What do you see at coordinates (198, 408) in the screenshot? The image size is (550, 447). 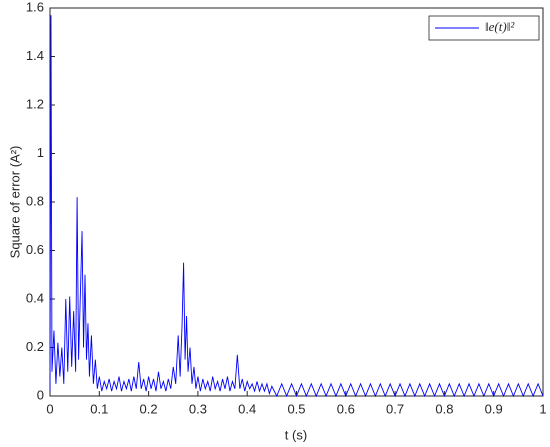 I see `x-tick-label: 0.3` at bounding box center [198, 408].